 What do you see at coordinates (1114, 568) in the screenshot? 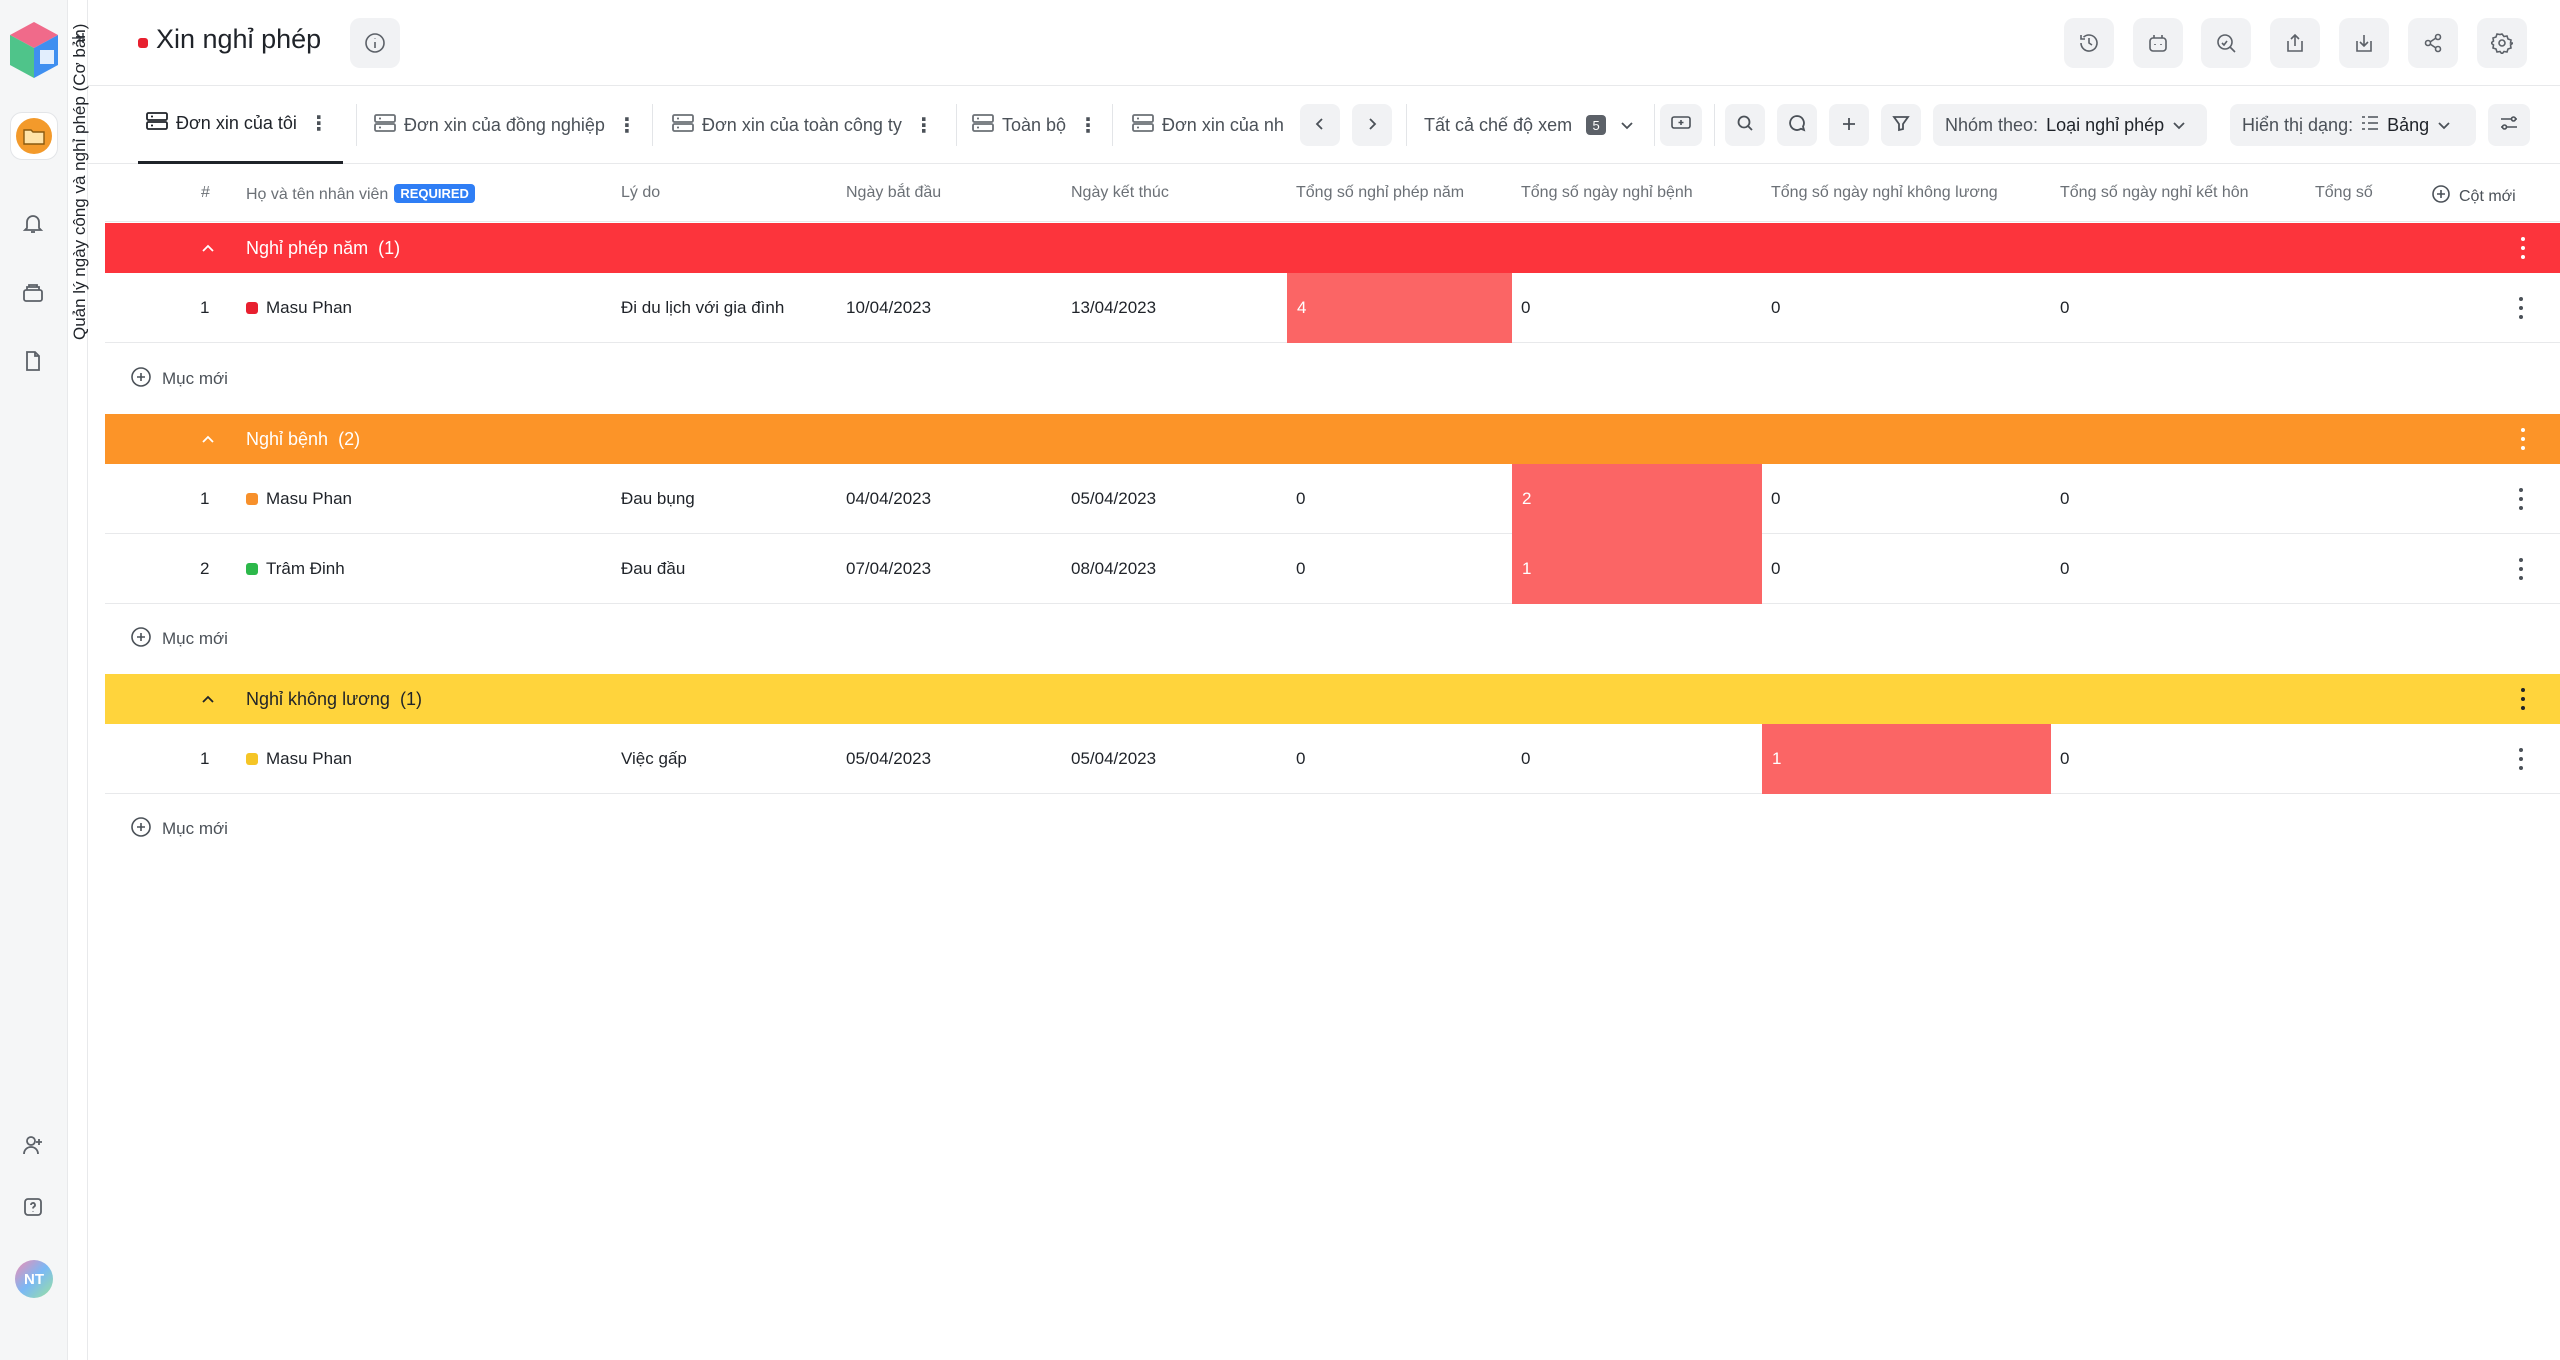
I see `end-date-cell: 08/04/2023` at bounding box center [1114, 568].